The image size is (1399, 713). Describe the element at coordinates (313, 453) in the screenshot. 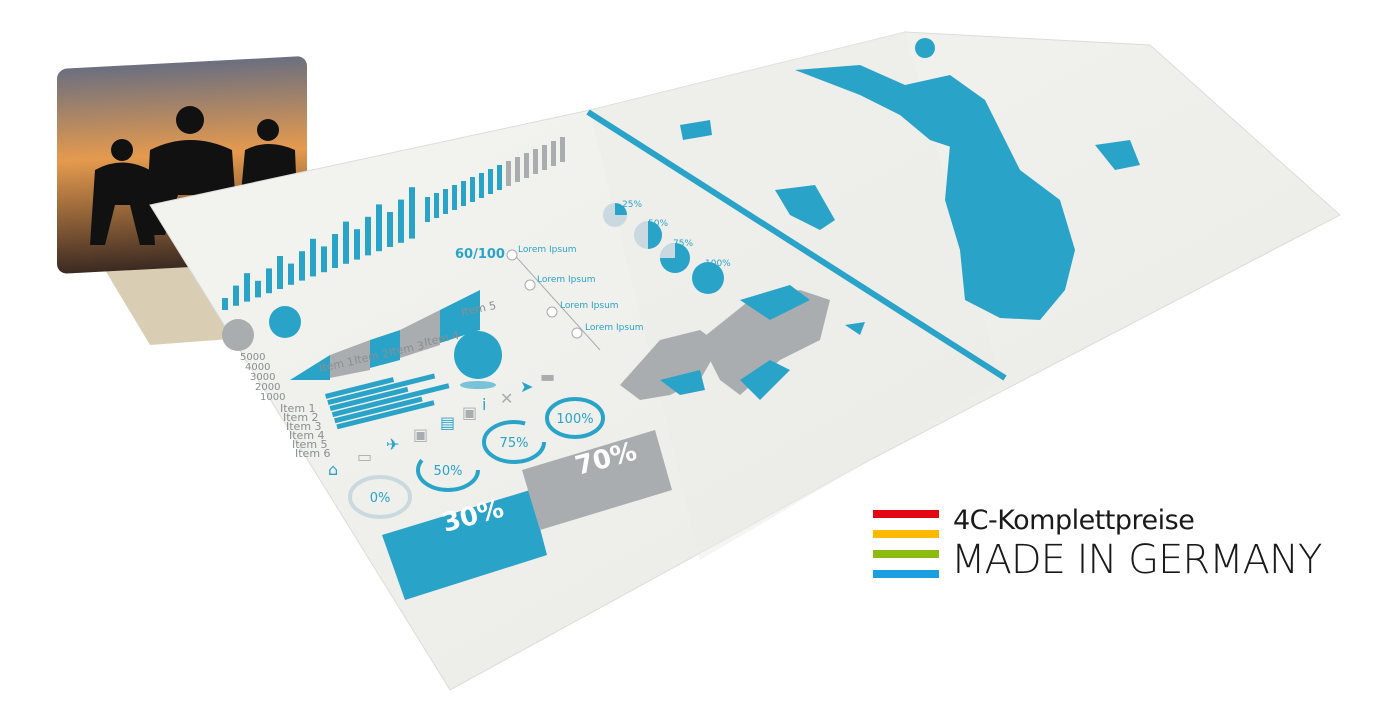

I see `item-label: Item 6` at that location.